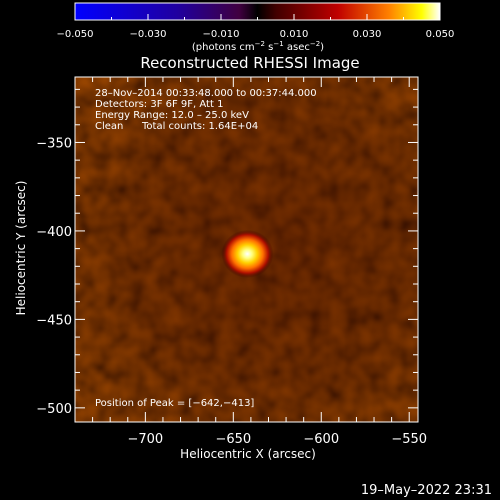  Describe the element at coordinates (54, 409) in the screenshot. I see `y-tick-label: −500` at that location.